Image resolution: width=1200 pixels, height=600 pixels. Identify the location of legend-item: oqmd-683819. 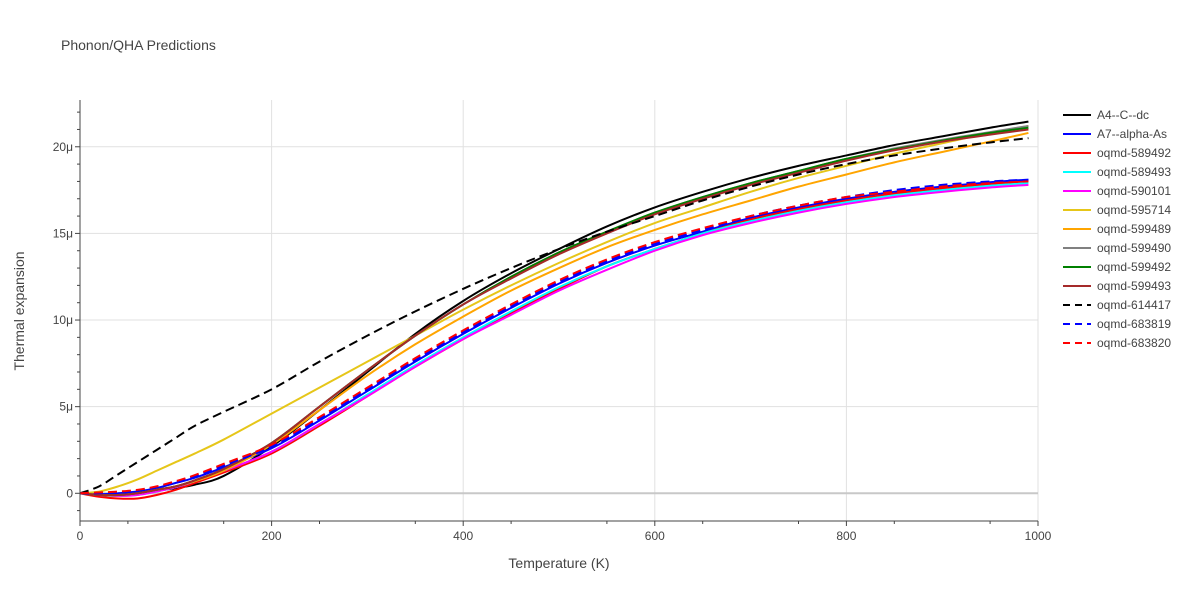
(1117, 324).